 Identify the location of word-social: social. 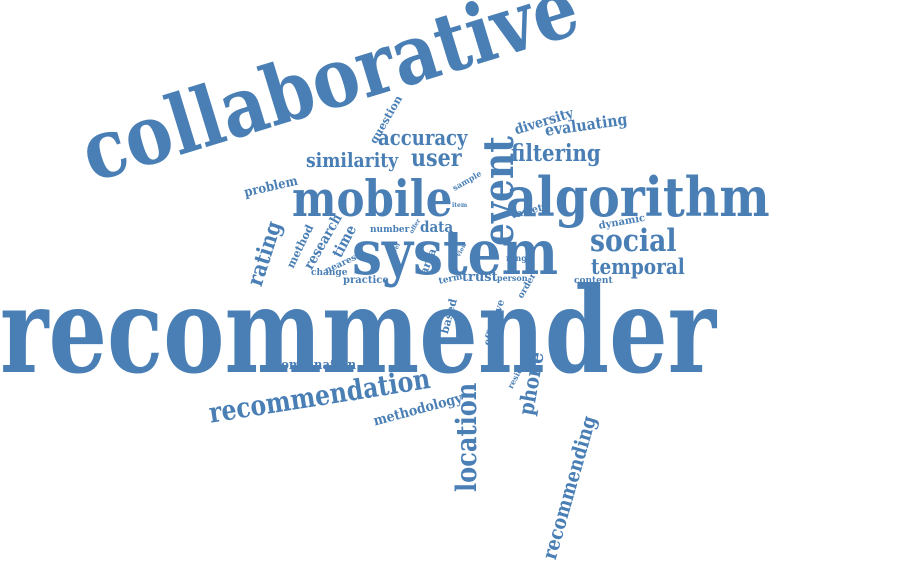
(633, 241).